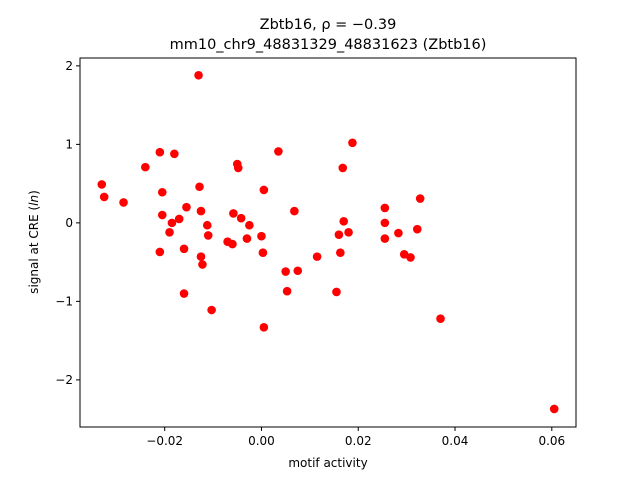 The width and height of the screenshot is (640, 480). I want to click on x-tick-label: 0.00, so click(261, 441).